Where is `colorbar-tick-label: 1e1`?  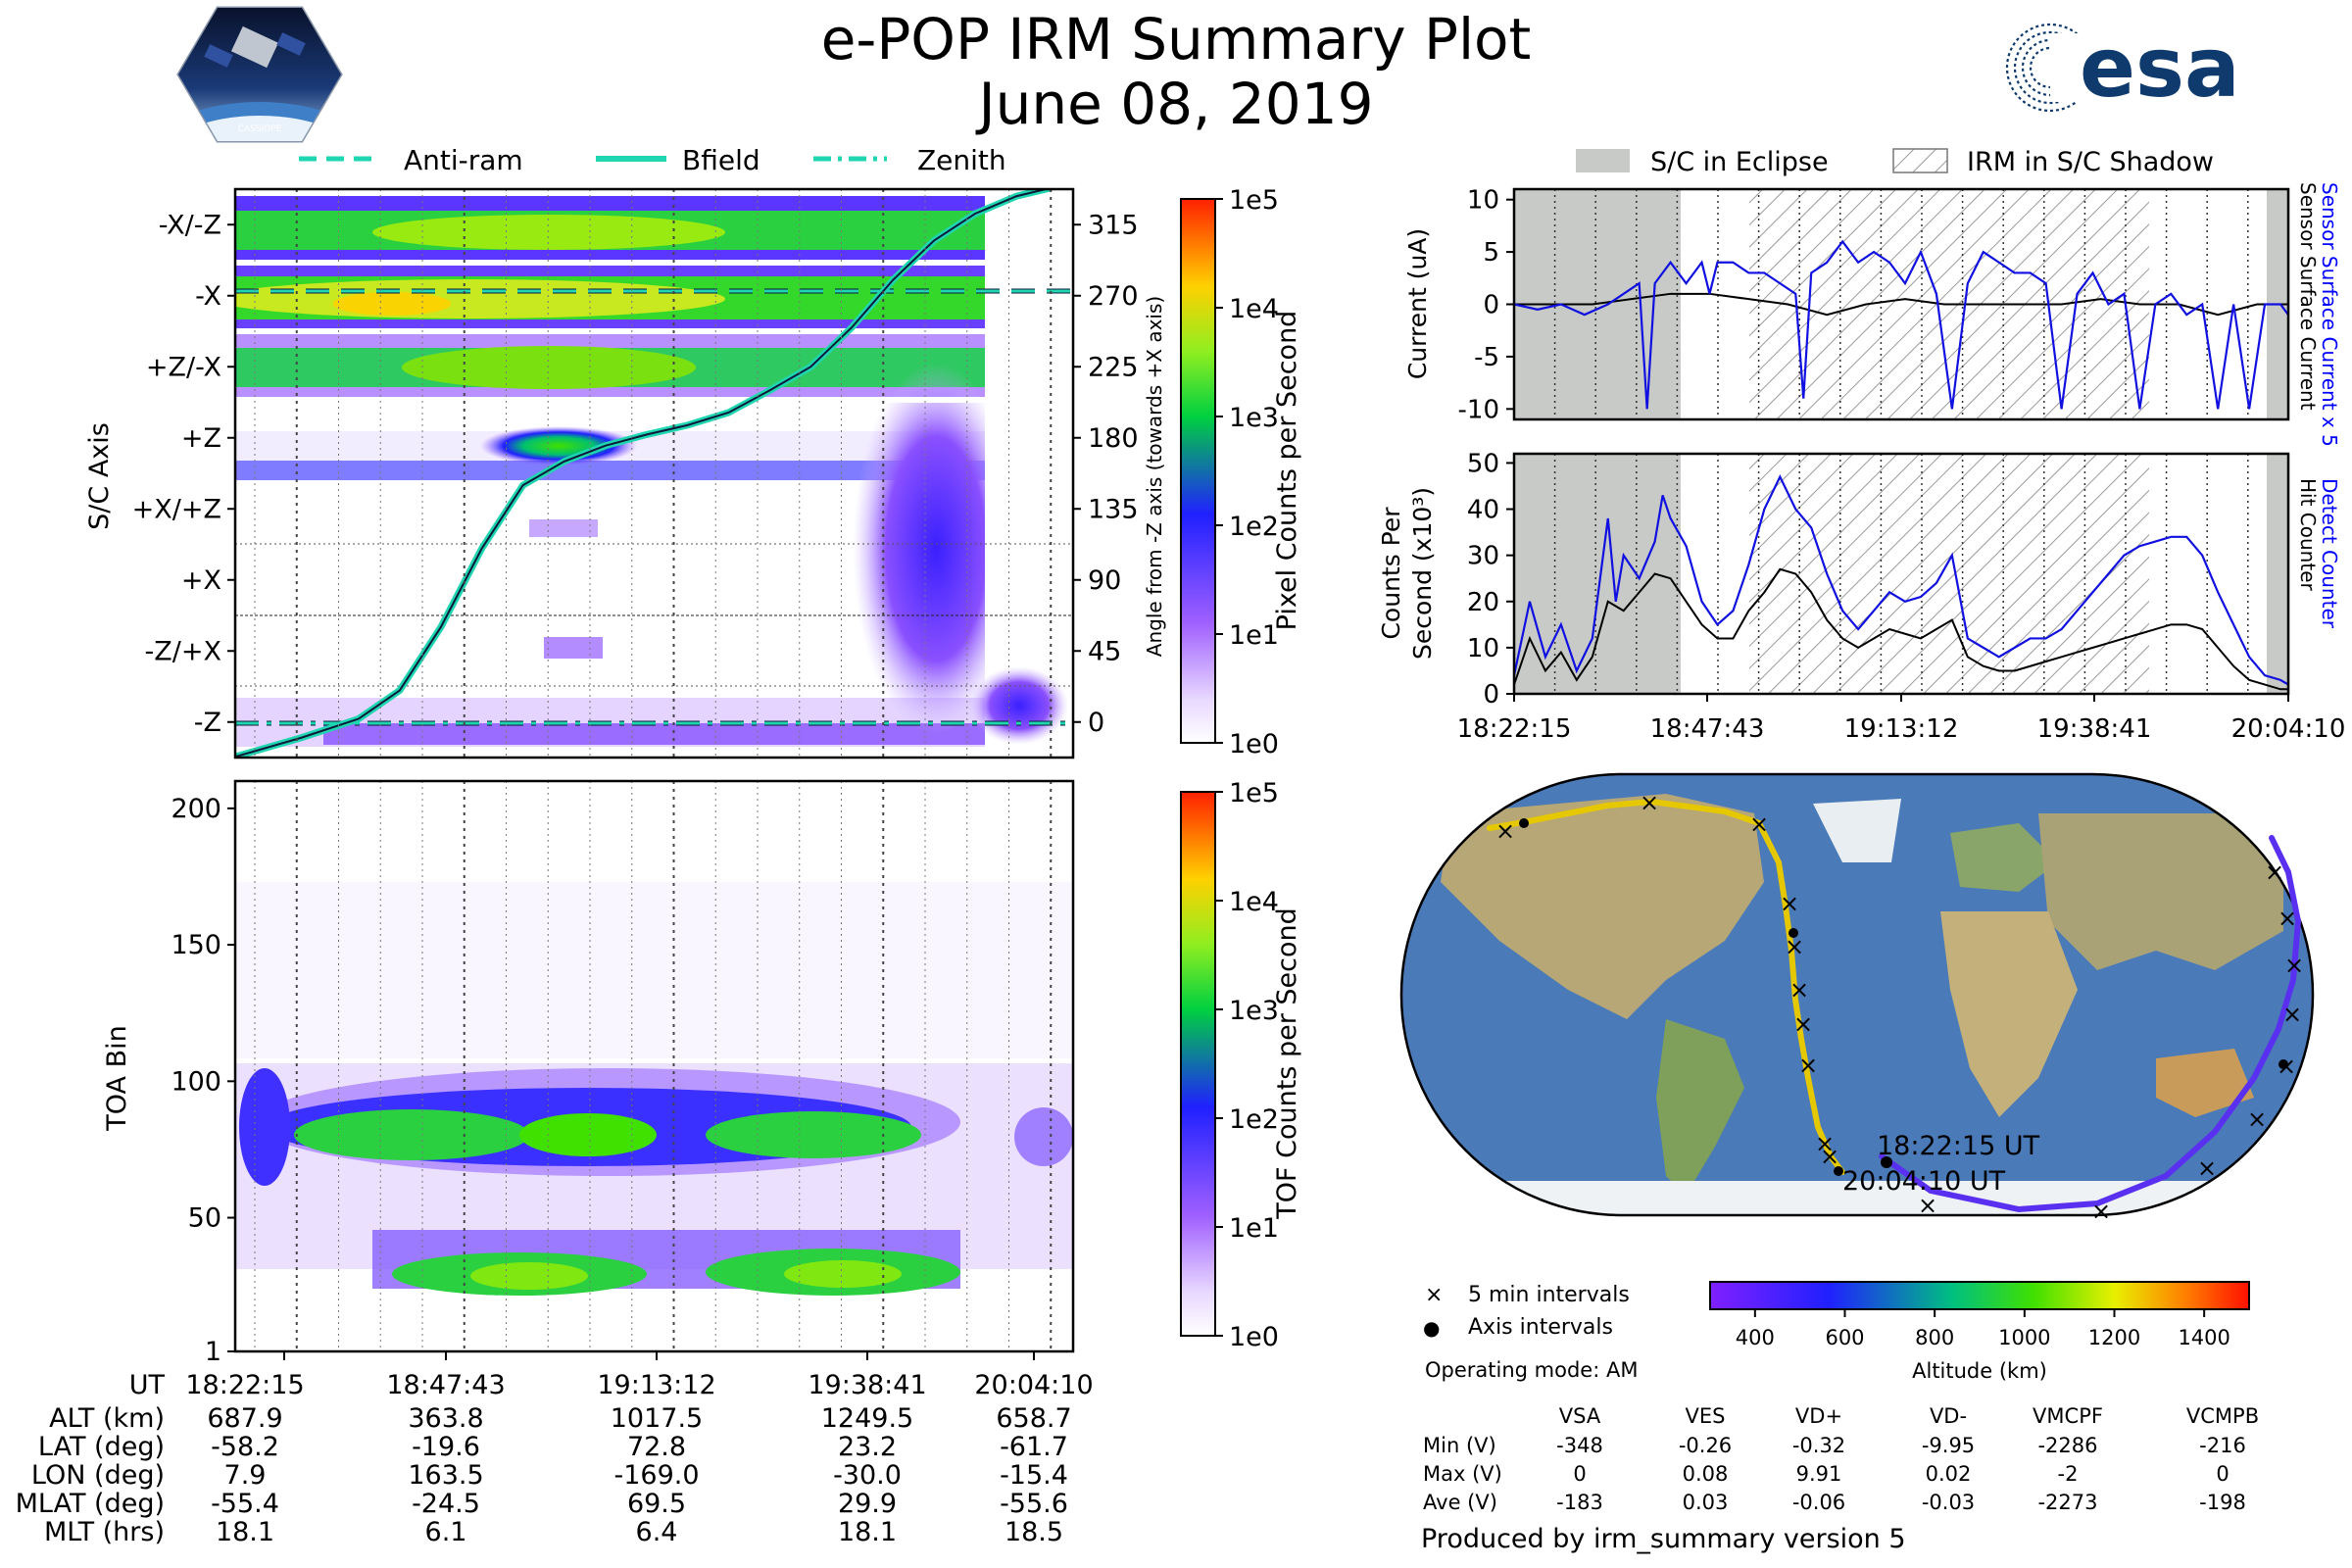 colorbar-tick-label: 1e1 is located at coordinates (1254, 635).